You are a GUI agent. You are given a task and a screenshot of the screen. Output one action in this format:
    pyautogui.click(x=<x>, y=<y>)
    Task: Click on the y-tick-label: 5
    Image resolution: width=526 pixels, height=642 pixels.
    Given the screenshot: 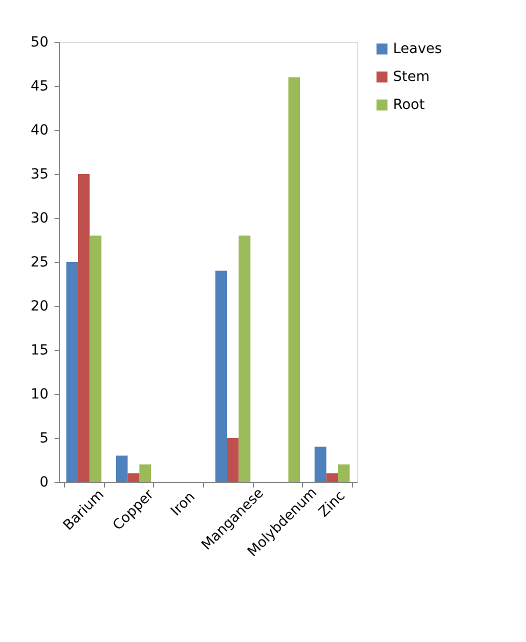 What is the action you would take?
    pyautogui.click(x=44, y=438)
    